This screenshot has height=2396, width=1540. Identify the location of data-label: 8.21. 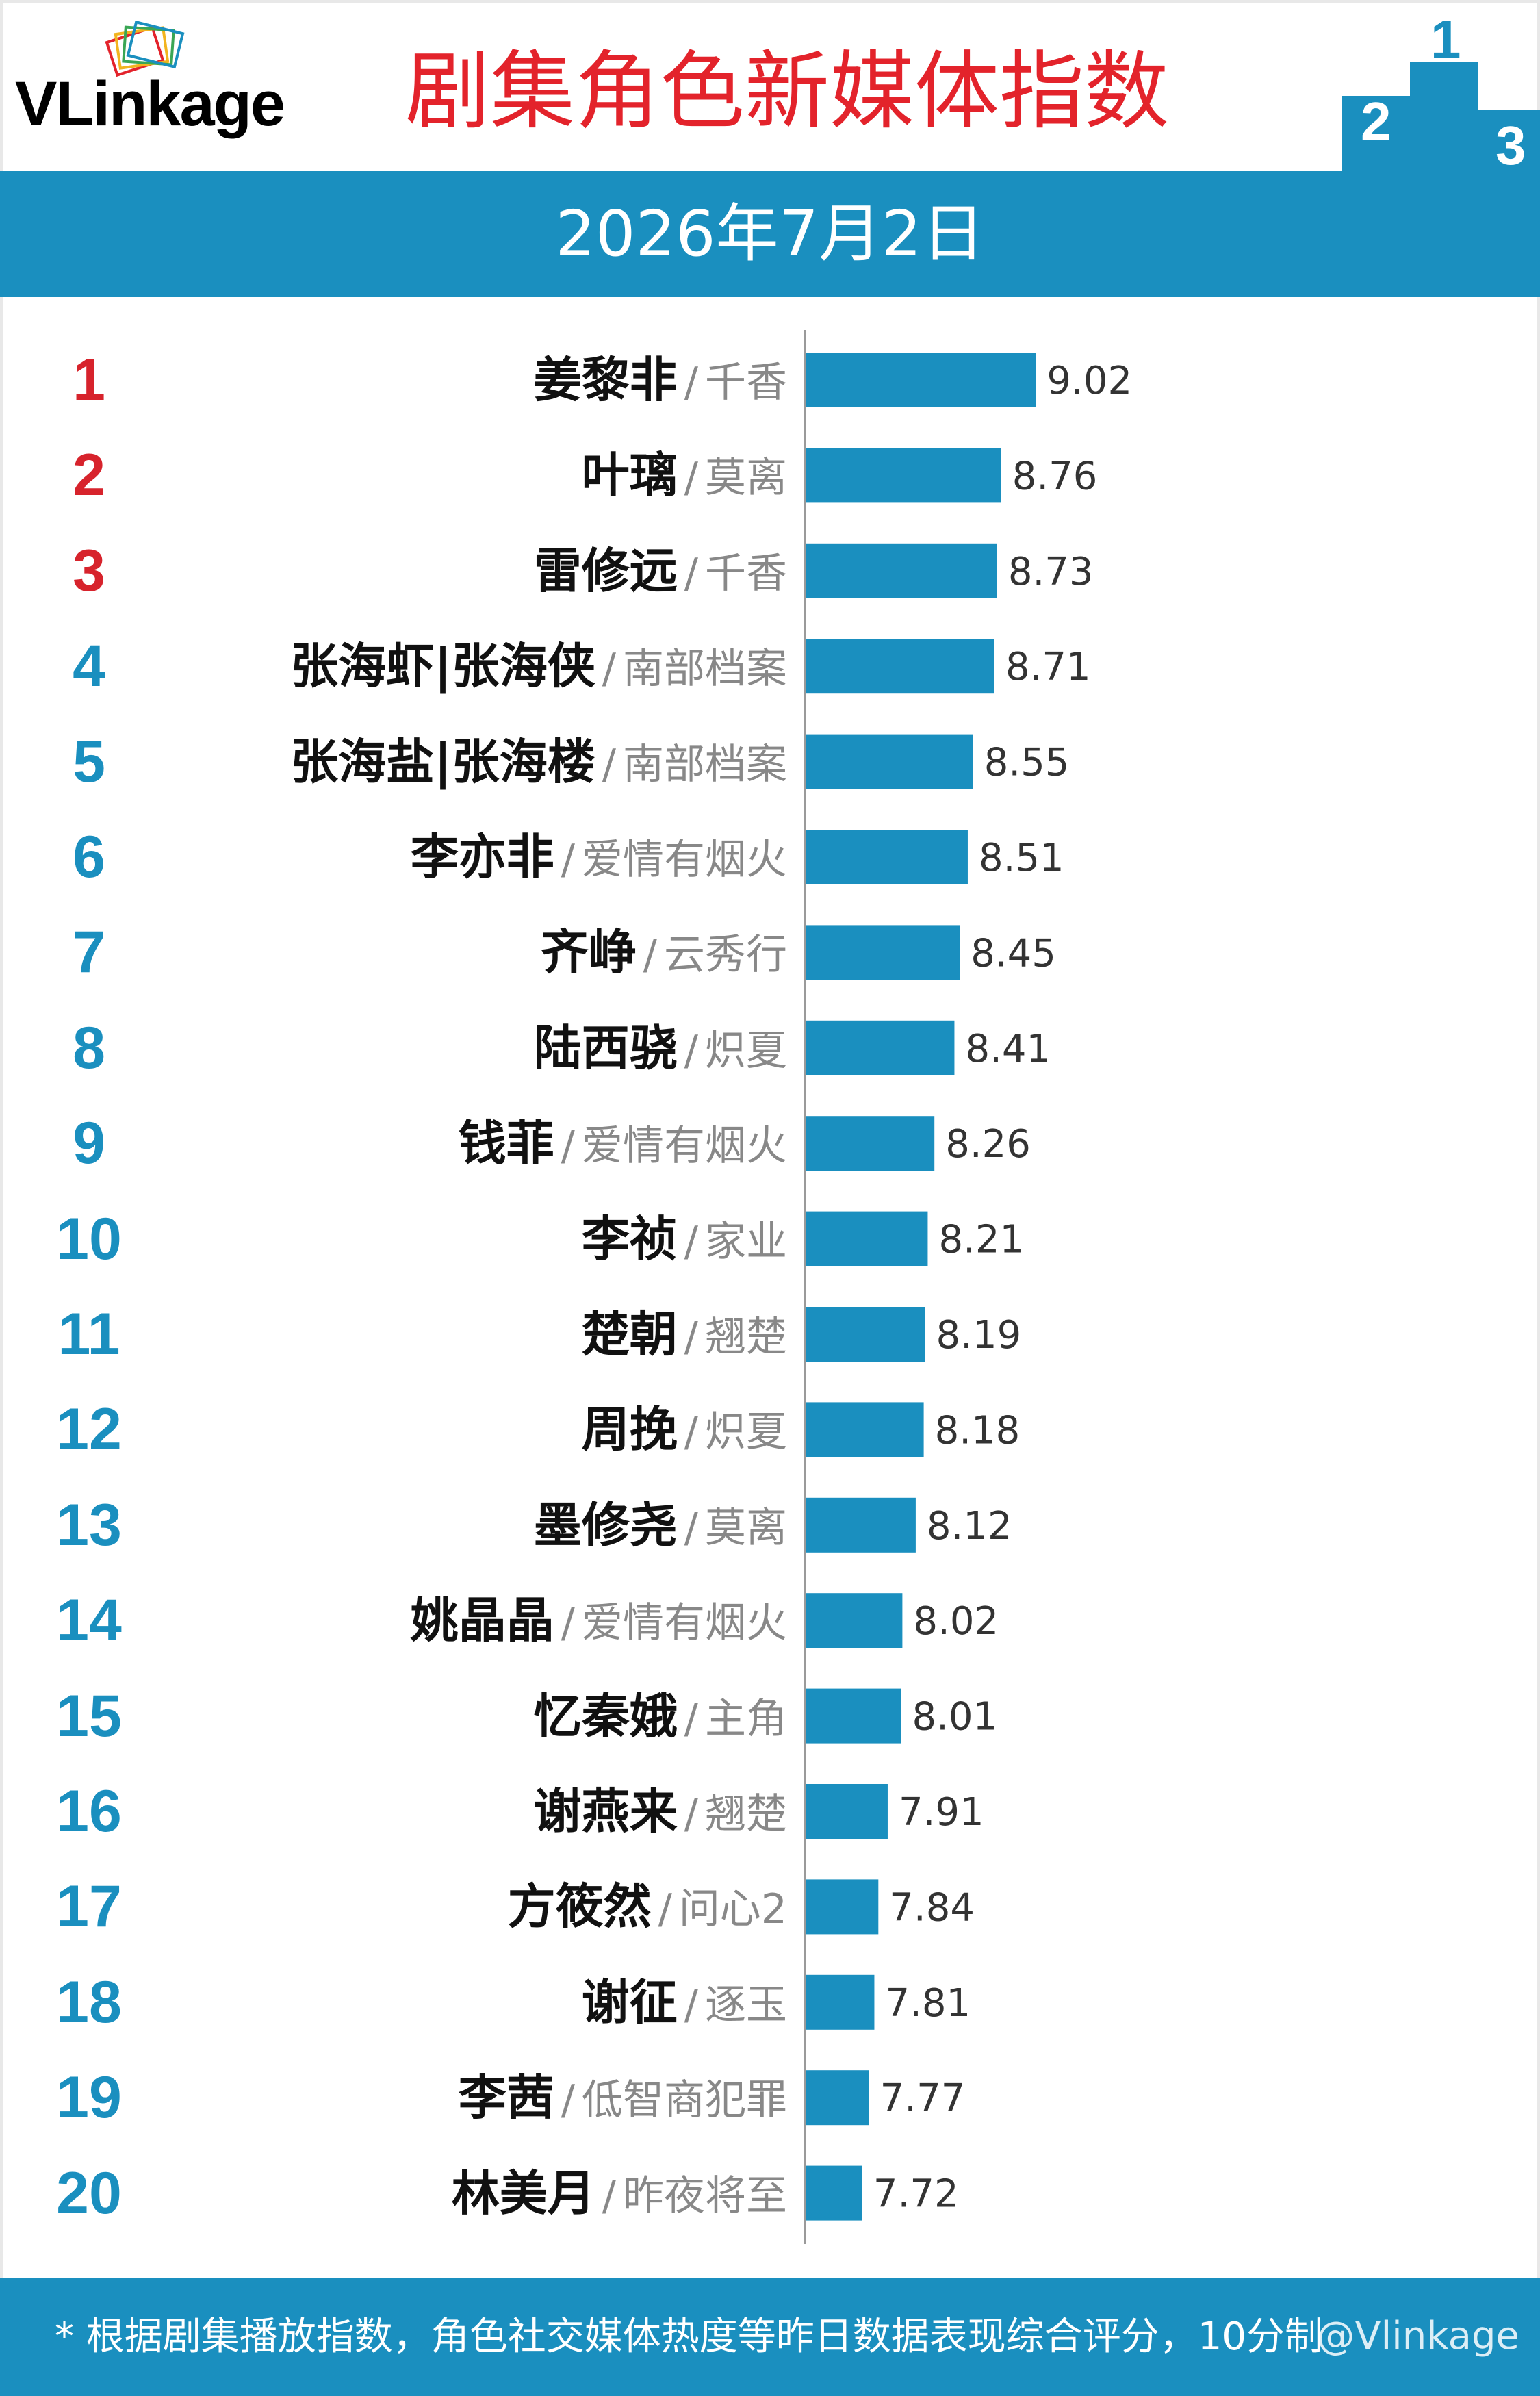
(981, 1240).